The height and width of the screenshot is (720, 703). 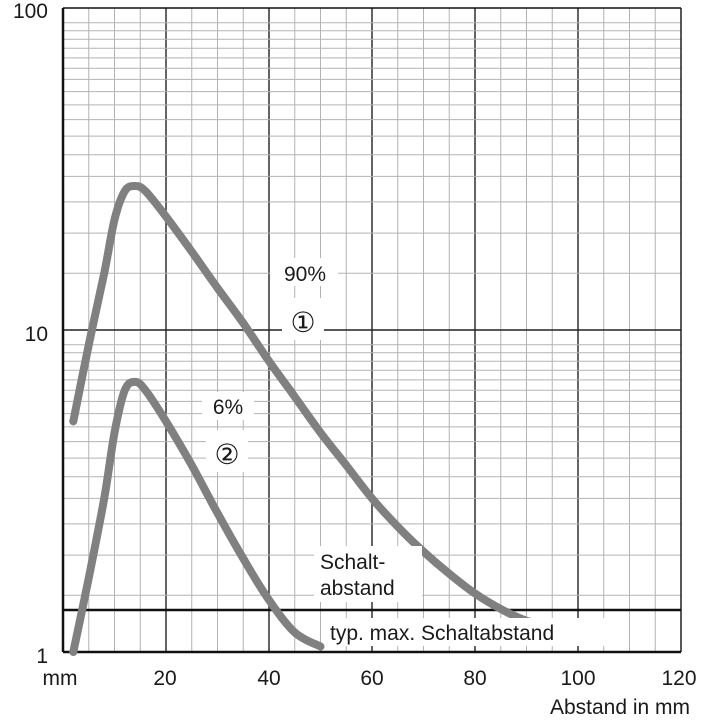 What do you see at coordinates (226, 454) in the screenshot?
I see `series-2-marker: ②` at bounding box center [226, 454].